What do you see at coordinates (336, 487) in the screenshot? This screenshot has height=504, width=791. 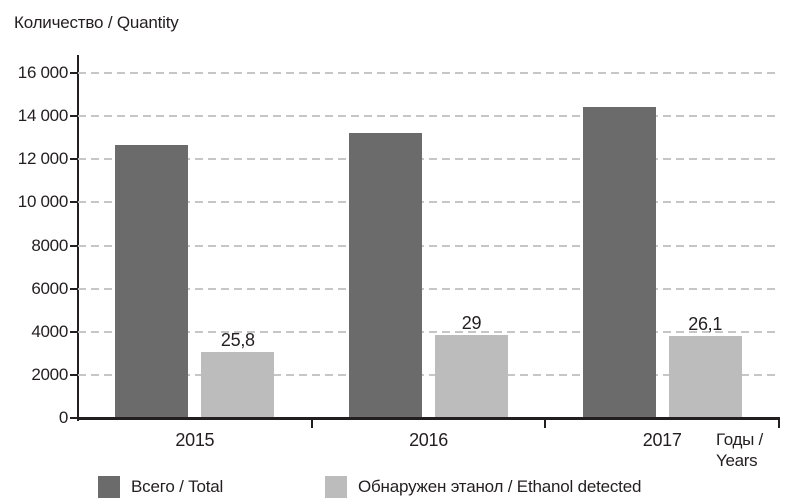 I see `legend-swatch-ethanol` at bounding box center [336, 487].